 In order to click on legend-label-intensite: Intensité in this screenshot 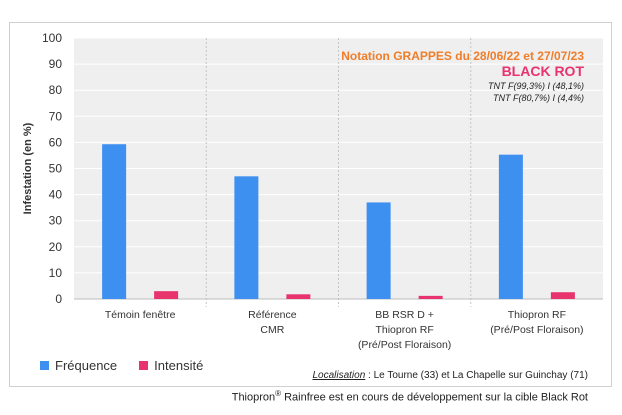, I will do `click(179, 365)`.